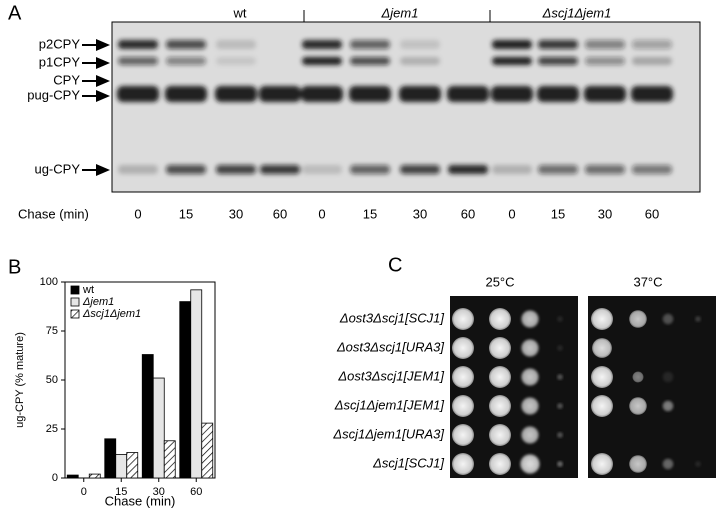  What do you see at coordinates (388, 433) in the screenshot?
I see `strain-label: Δscj1Δjem1[URA3]` at bounding box center [388, 433].